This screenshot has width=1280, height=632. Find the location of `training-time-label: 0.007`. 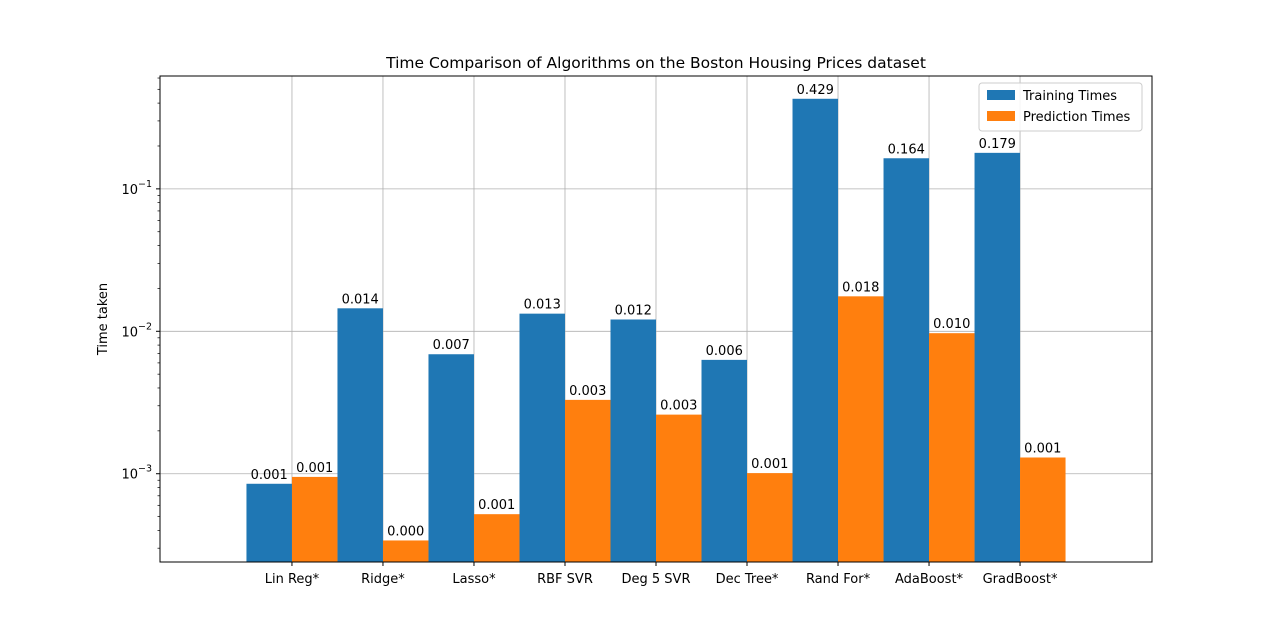

training-time-label: 0.007 is located at coordinates (451, 345).